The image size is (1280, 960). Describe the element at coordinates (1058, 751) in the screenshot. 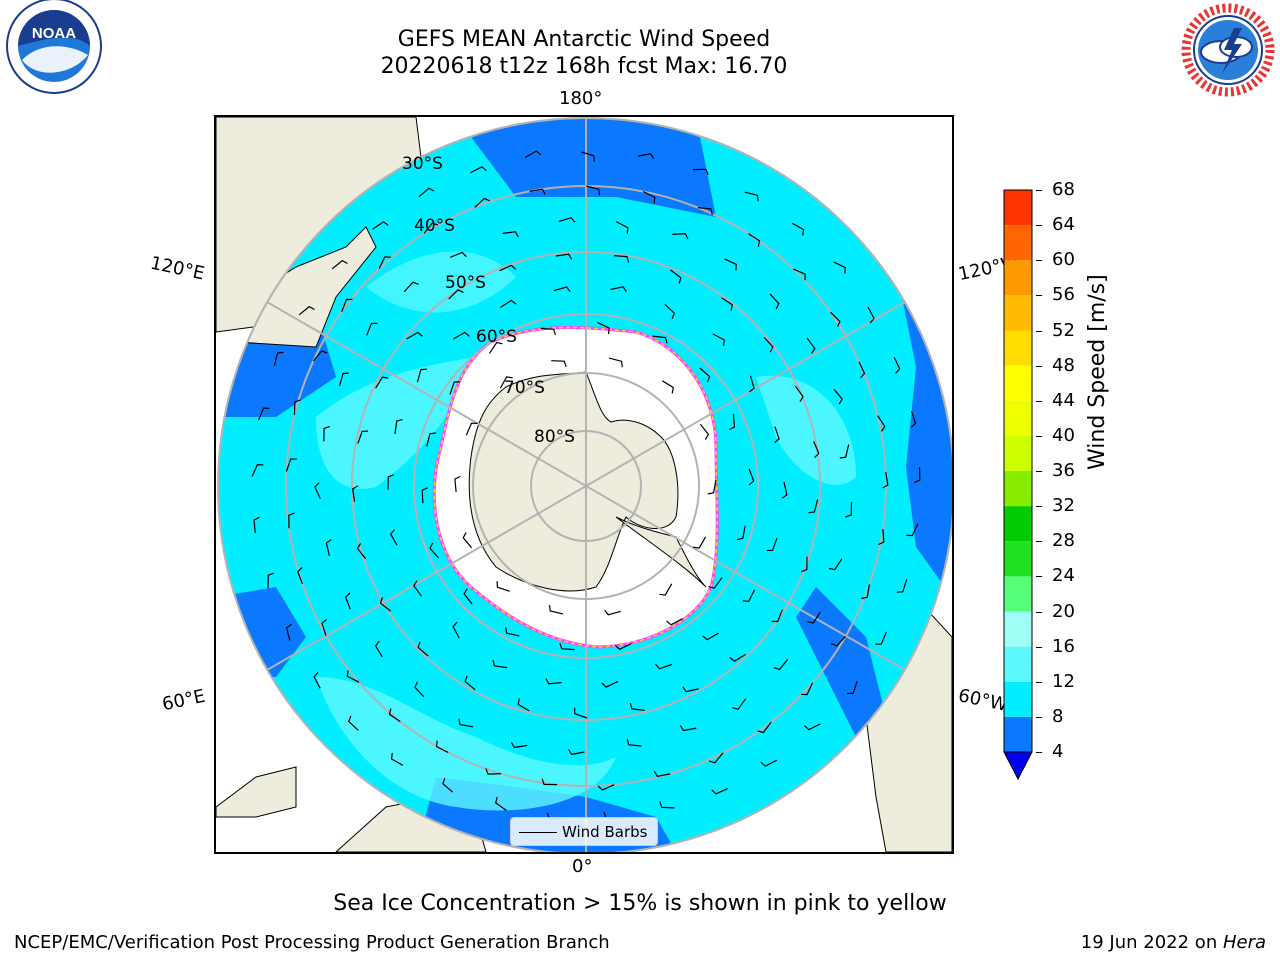

I see `colorbar-tick-label: 4` at that location.